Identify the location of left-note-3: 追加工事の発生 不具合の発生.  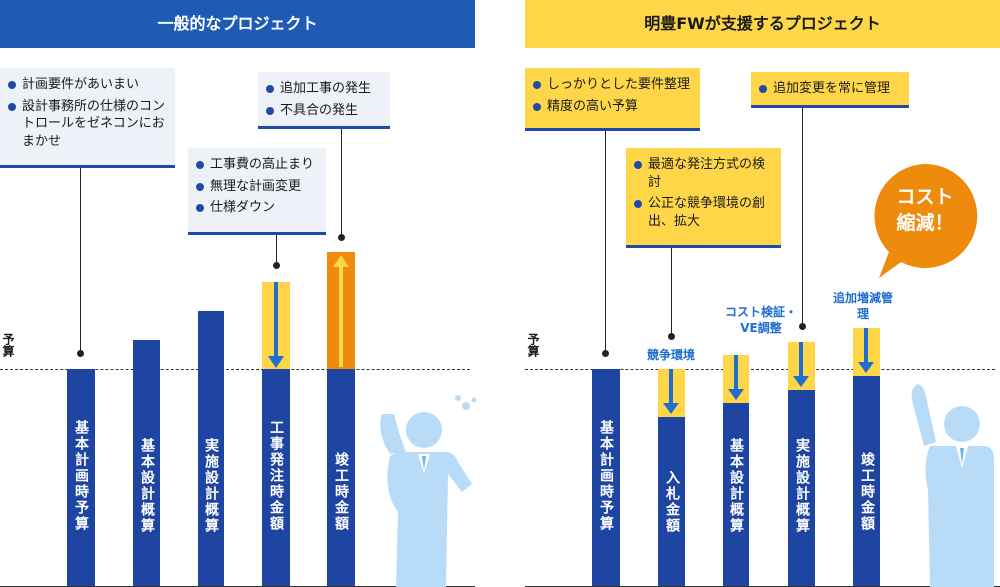
(324, 100).